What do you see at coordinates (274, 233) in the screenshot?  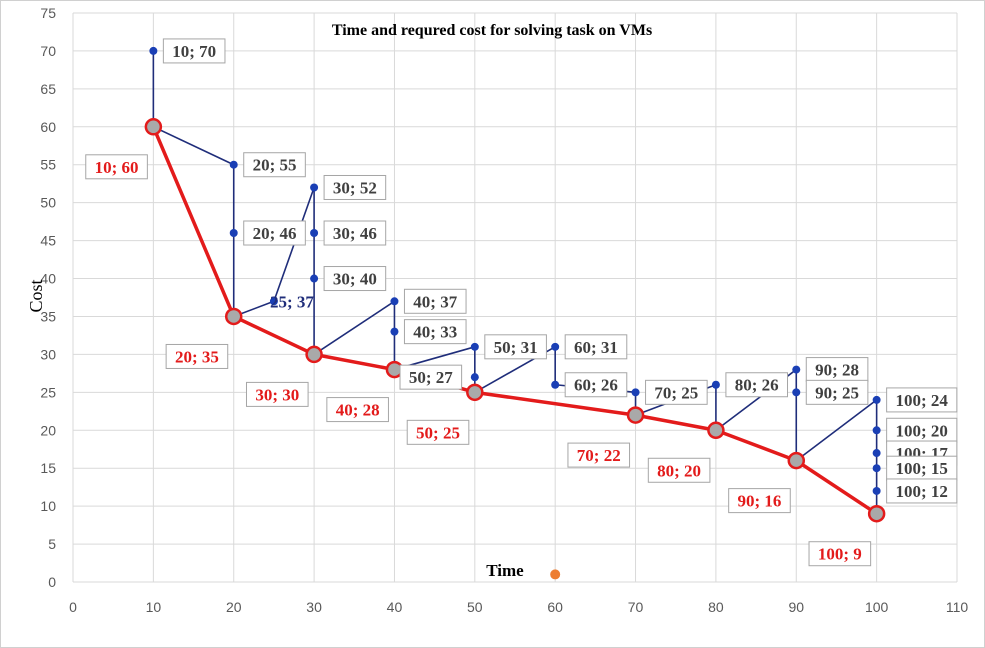 I see `blue-point-label: 20; 46` at bounding box center [274, 233].